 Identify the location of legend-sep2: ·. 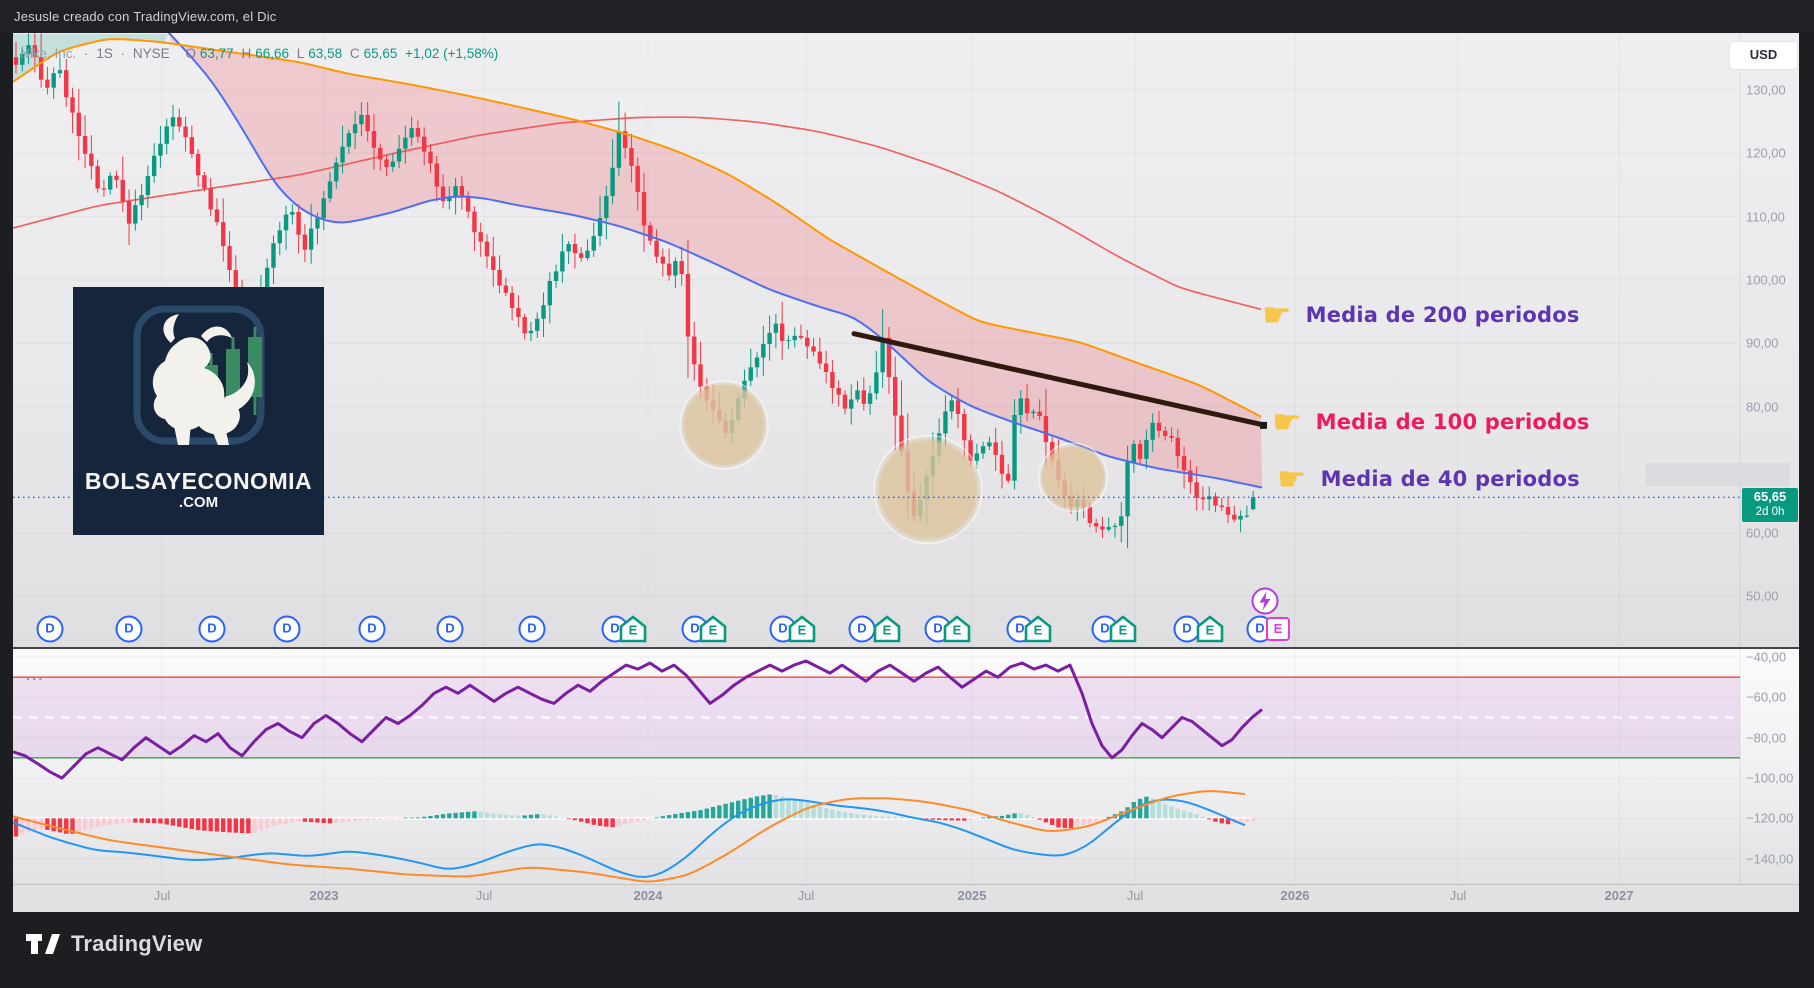
(123, 53).